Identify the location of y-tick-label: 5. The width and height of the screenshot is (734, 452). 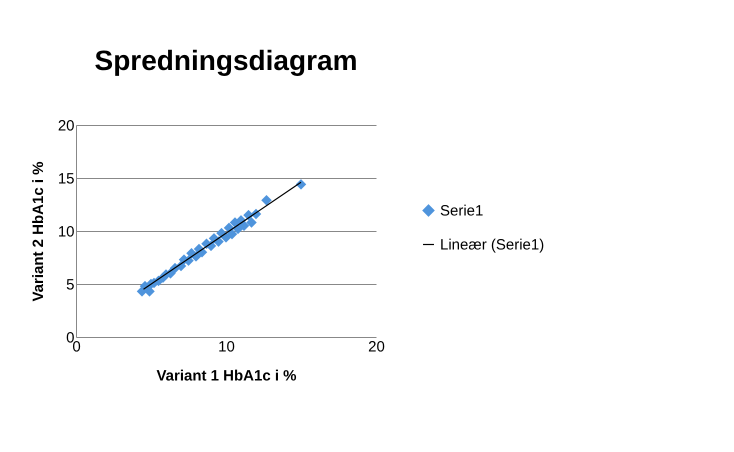
(70, 285).